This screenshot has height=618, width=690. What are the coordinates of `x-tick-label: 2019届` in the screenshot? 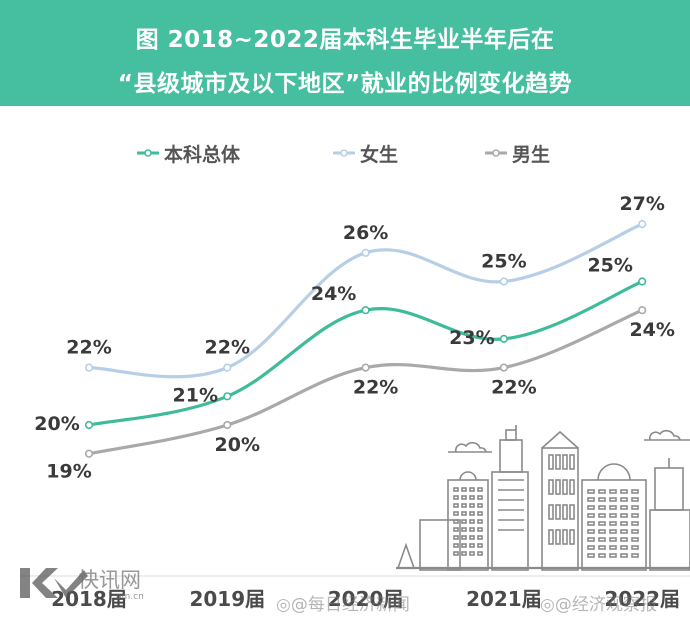 It's located at (227, 599).